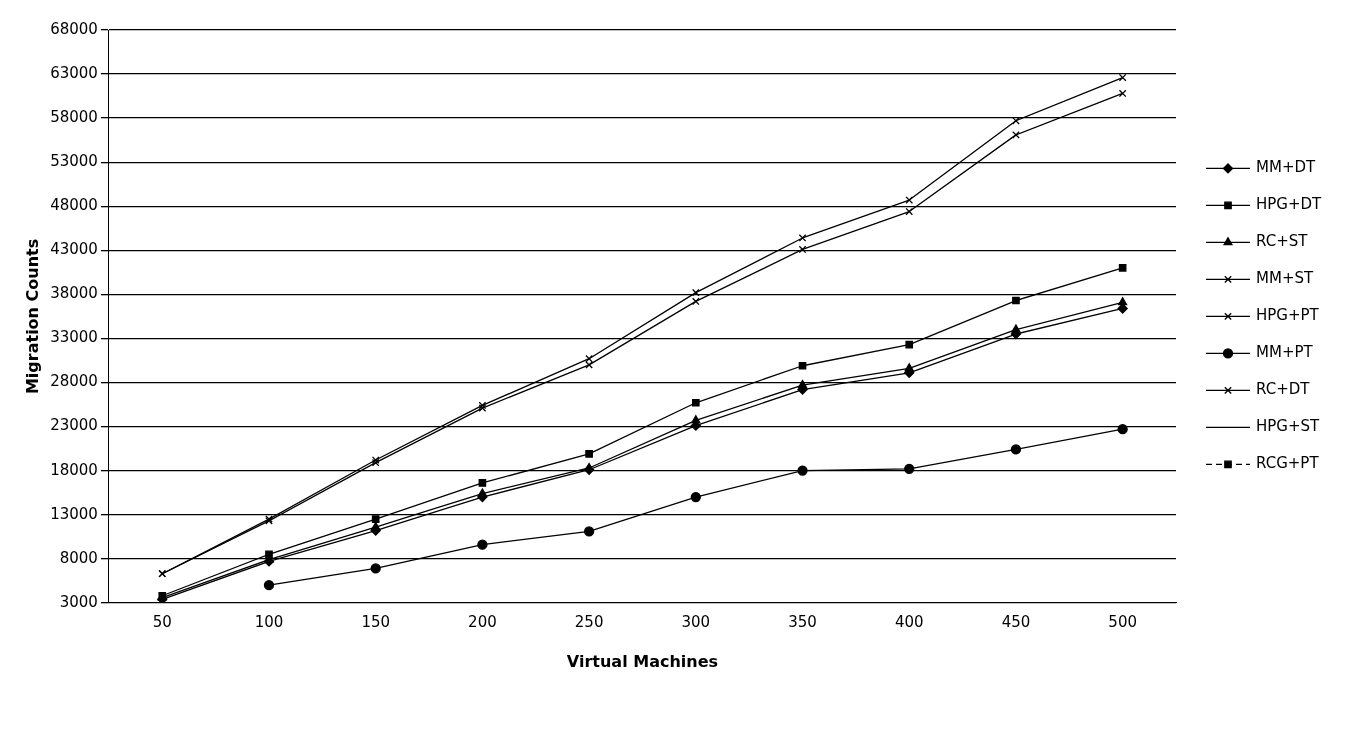 This screenshot has height=736, width=1356. What do you see at coordinates (1283, 389) in the screenshot?
I see `legend-label: RC+DT` at bounding box center [1283, 389].